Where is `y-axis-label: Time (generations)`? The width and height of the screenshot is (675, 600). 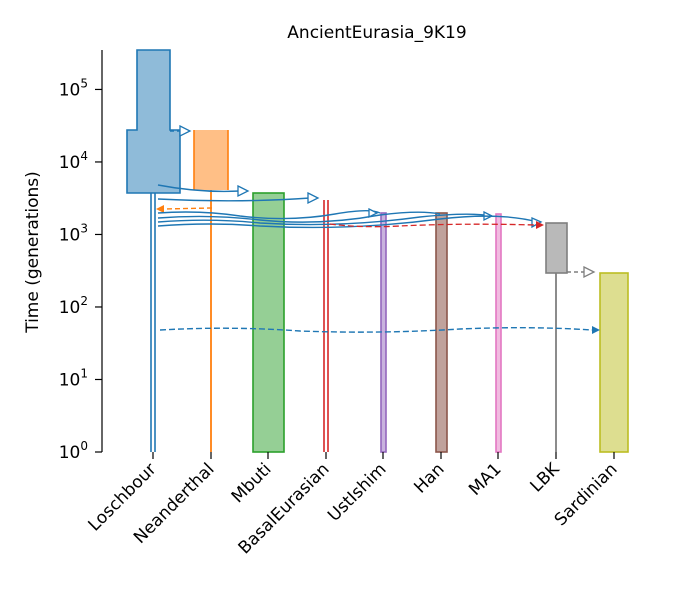
y-axis-label: Time (generations) is located at coordinates (33, 252).